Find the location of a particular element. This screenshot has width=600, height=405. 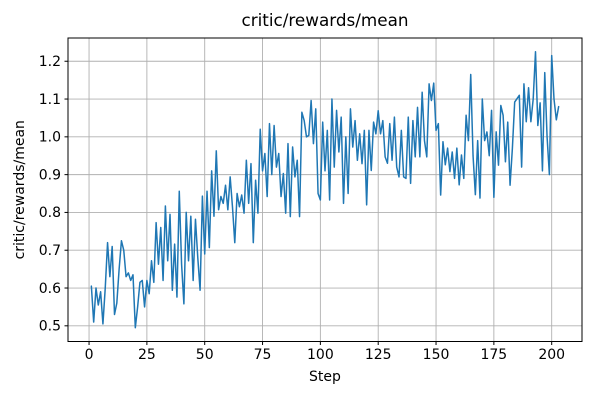

y-tick-label: 0.9 is located at coordinates (50, 175).